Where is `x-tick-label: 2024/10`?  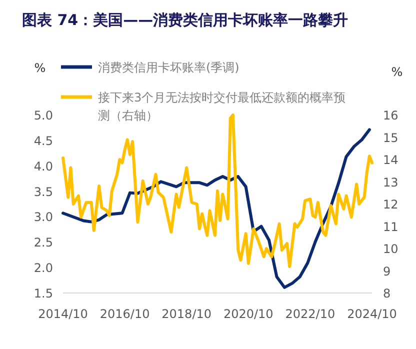
x-tick-label: 2024/10 is located at coordinates (372, 314).